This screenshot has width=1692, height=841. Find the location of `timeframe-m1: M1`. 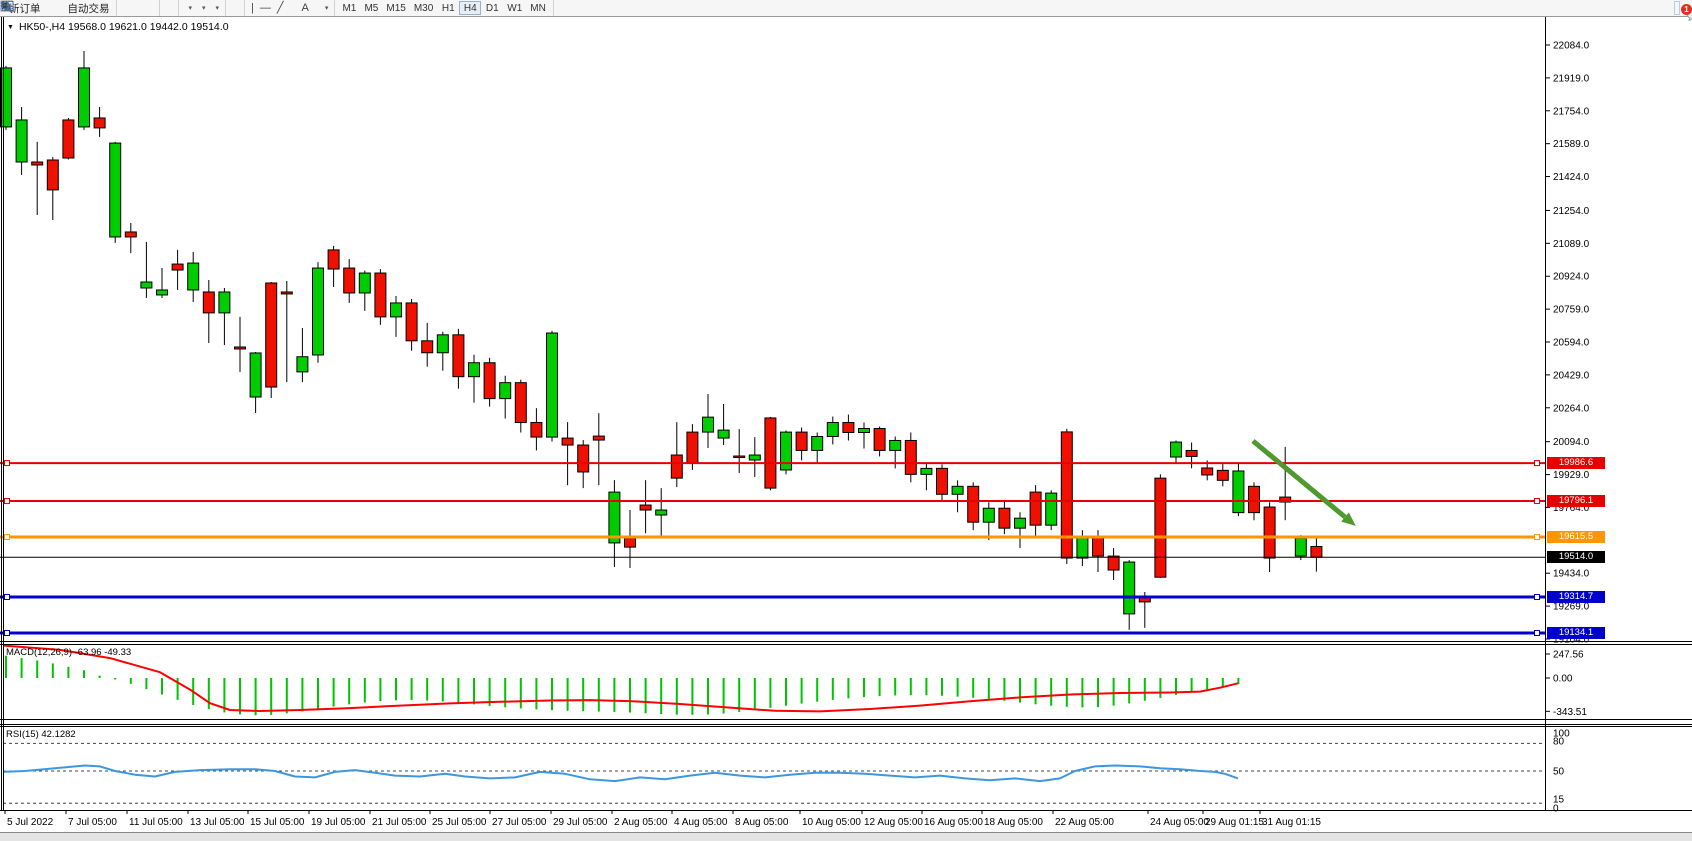

timeframe-m1: M1 is located at coordinates (349, 8).